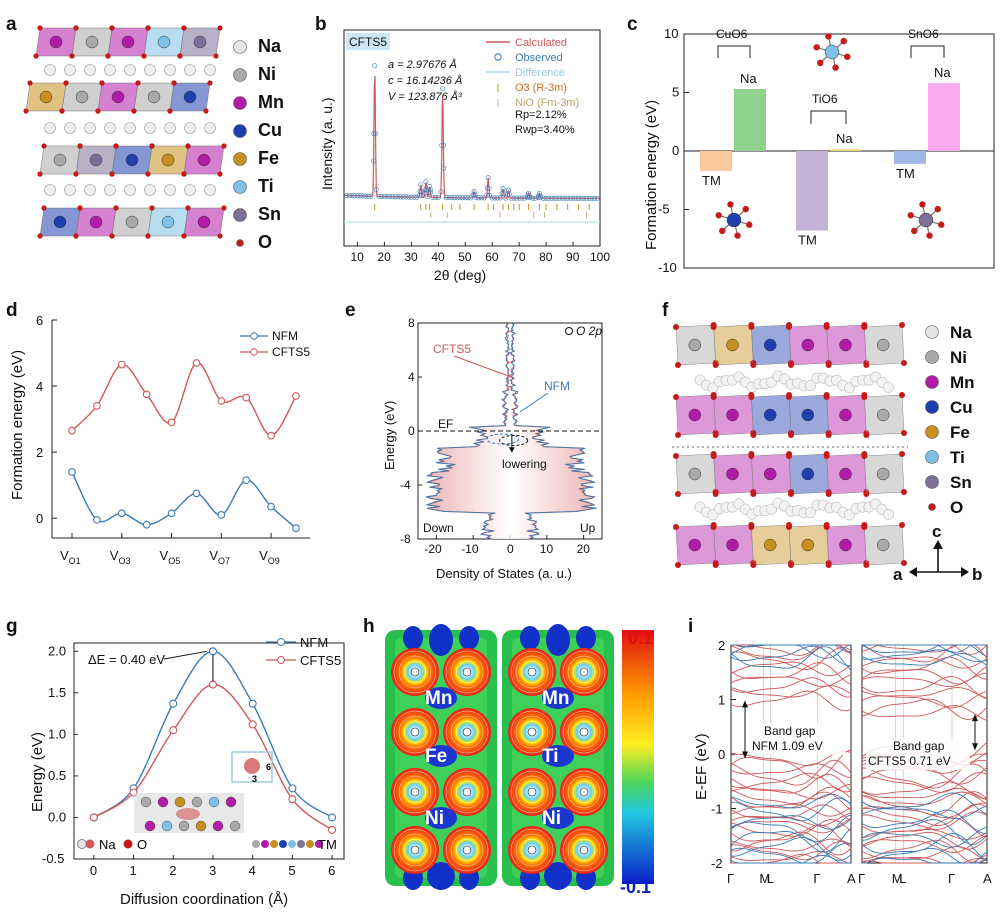 The width and height of the screenshot is (1007, 915). Describe the element at coordinates (188, 814) in the screenshot. I see `g-inset-na-path` at that location.